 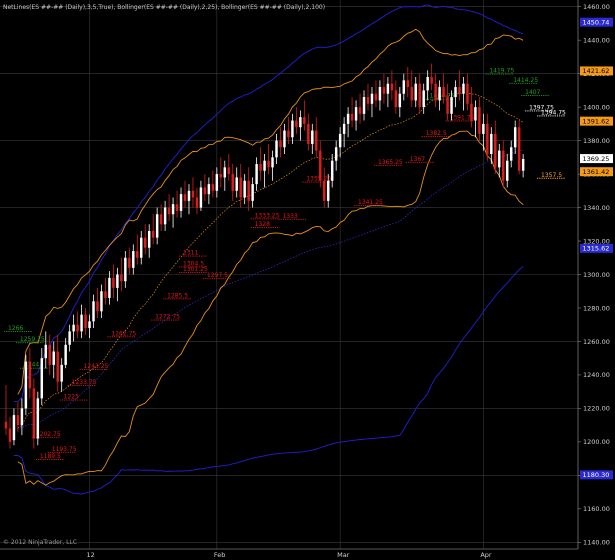 What do you see at coordinates (596, 375) in the screenshot?
I see `y-tick-label: 1240.00` at bounding box center [596, 375].